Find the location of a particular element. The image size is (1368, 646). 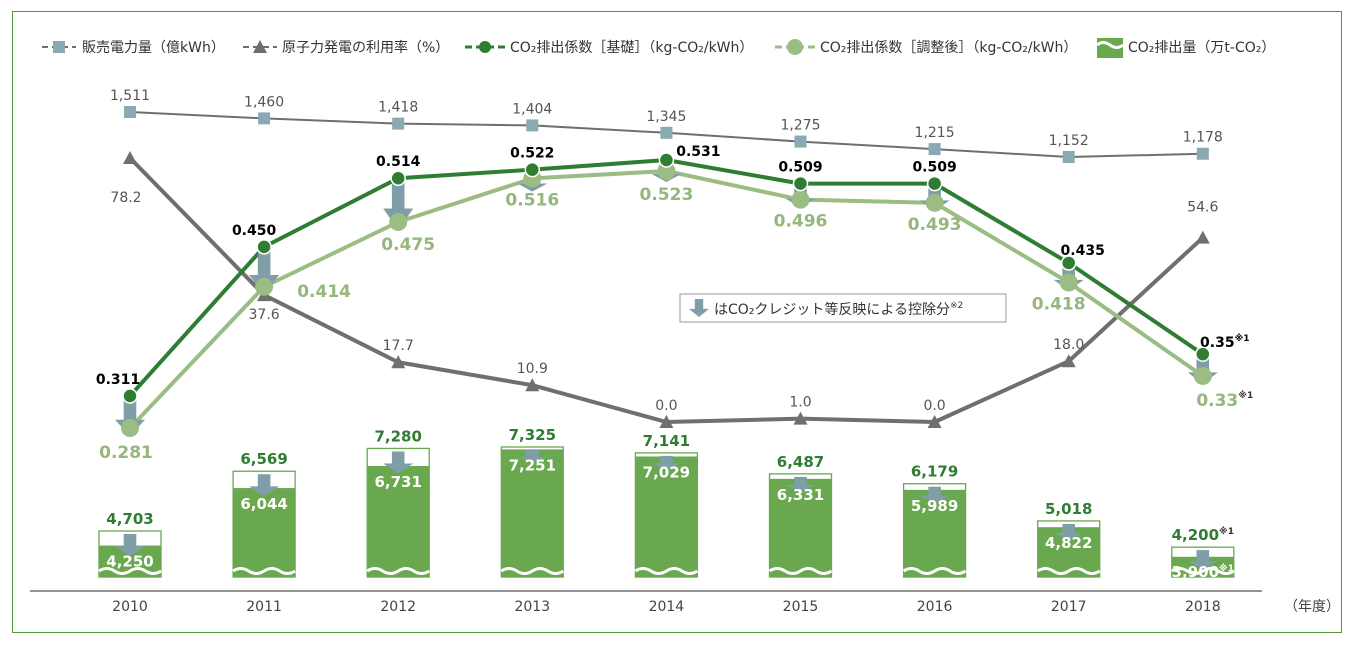

bar-adjusted-2014 is located at coordinates (666, 516).